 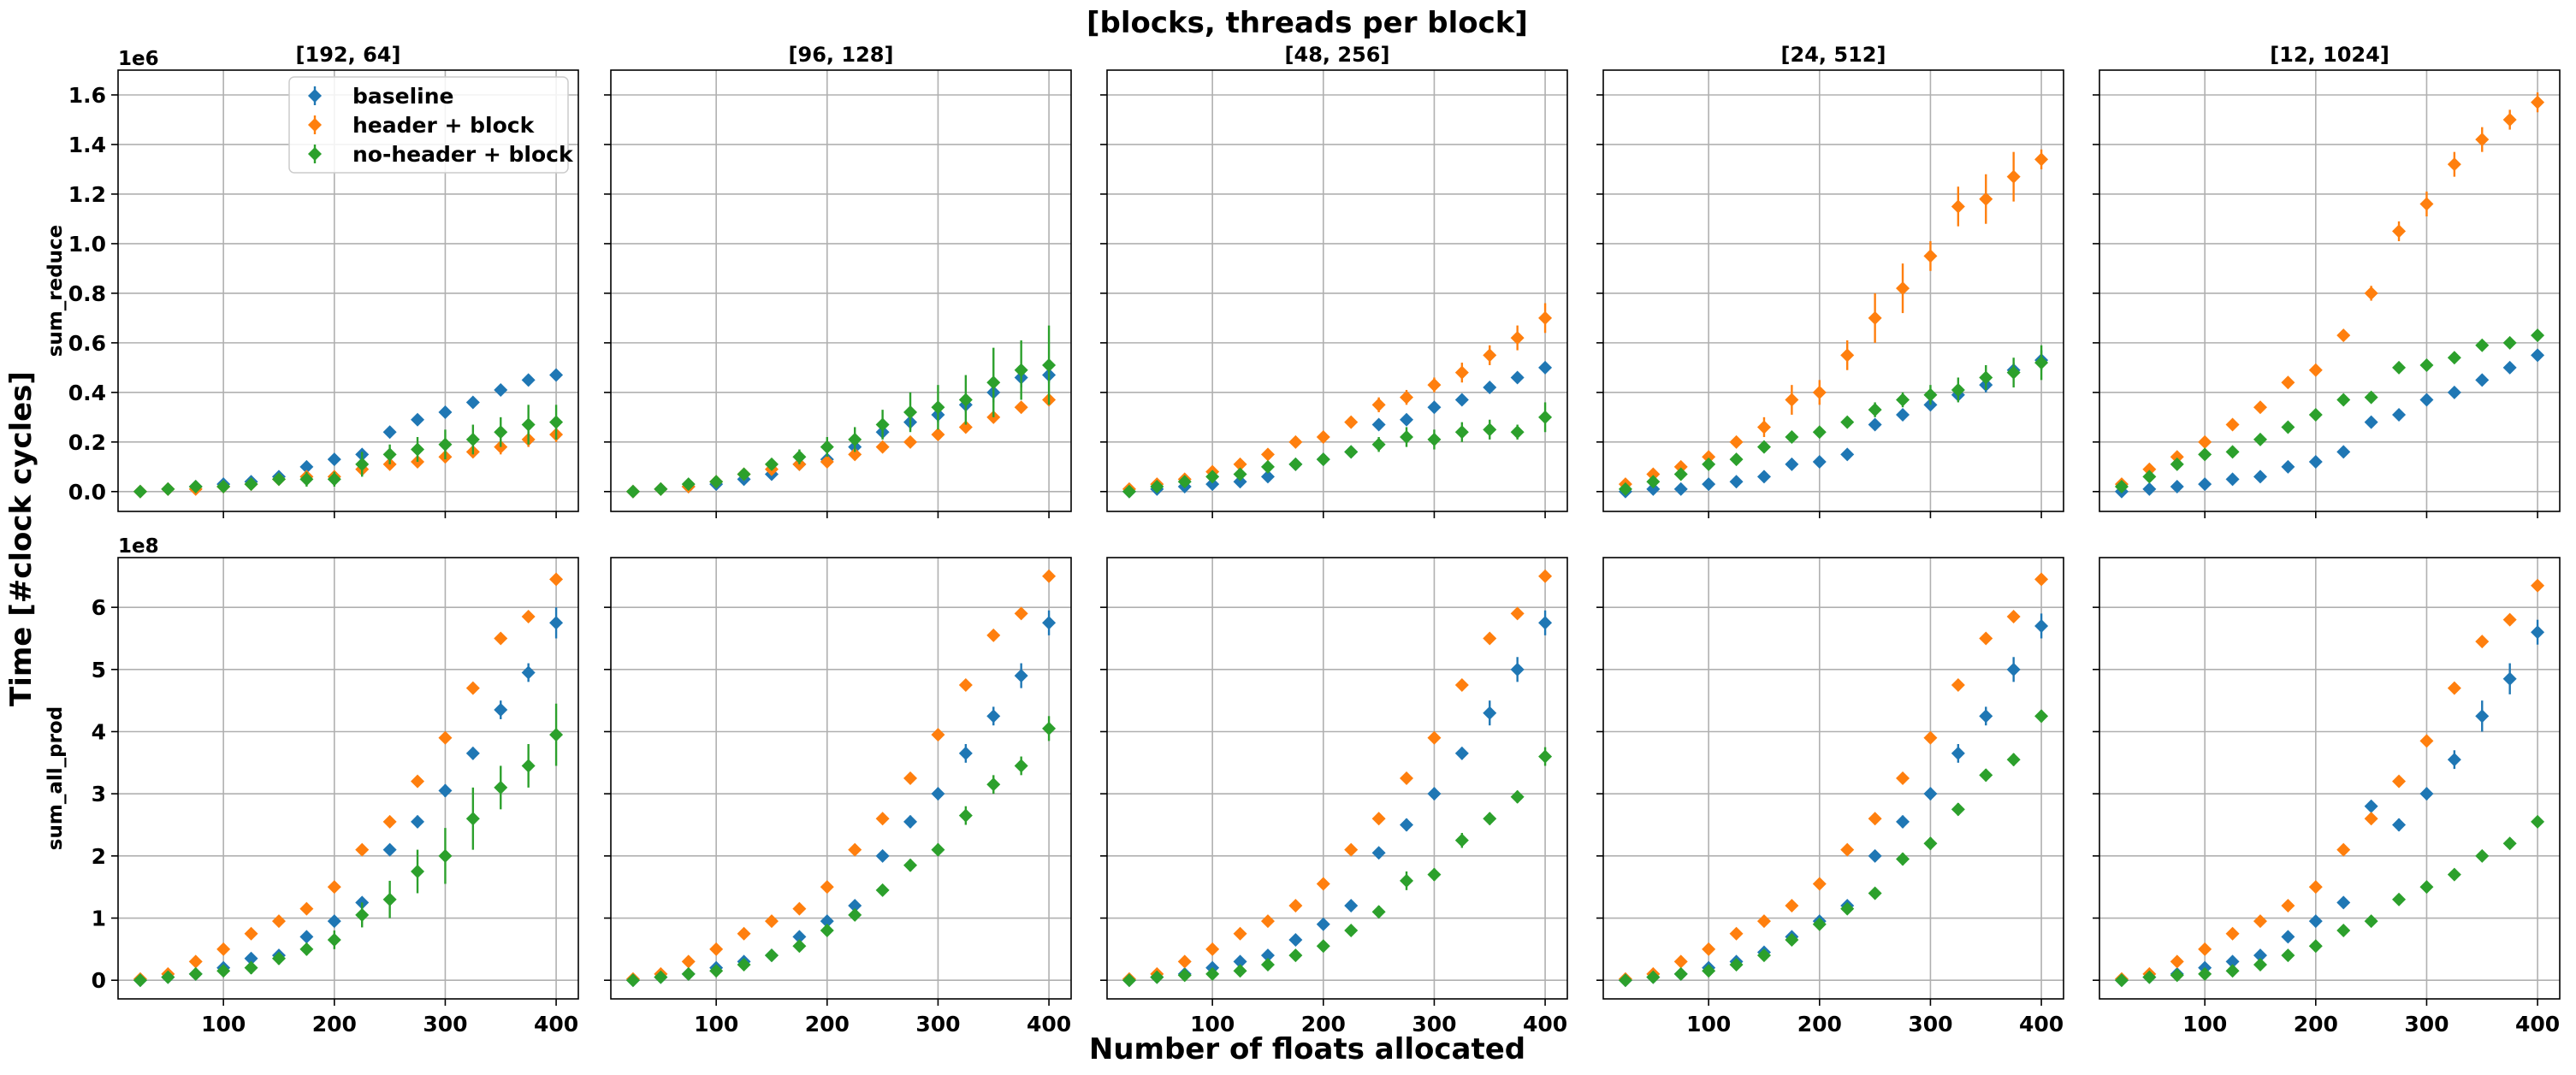 What do you see at coordinates (87, 393) in the screenshot?
I see `y-tick-label: 0.4` at bounding box center [87, 393].